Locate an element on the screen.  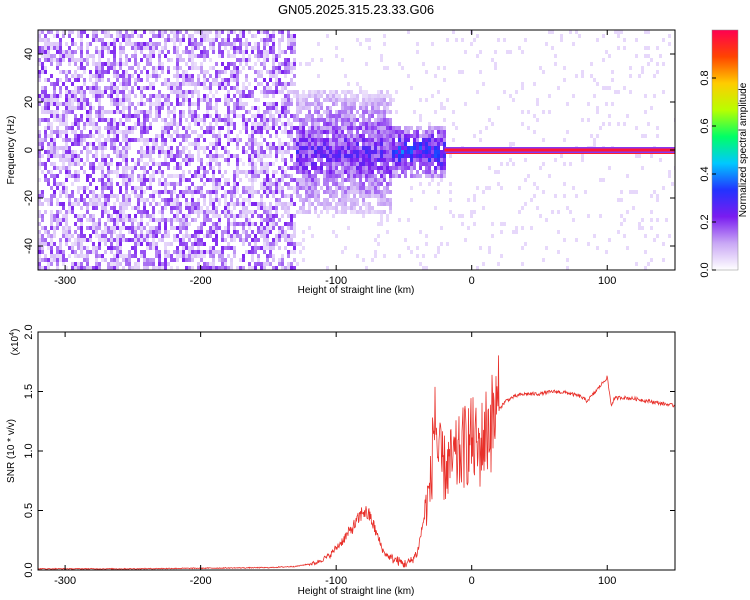
snr-x-axis-label: Height of straight line (km) is located at coordinates (356, 591).